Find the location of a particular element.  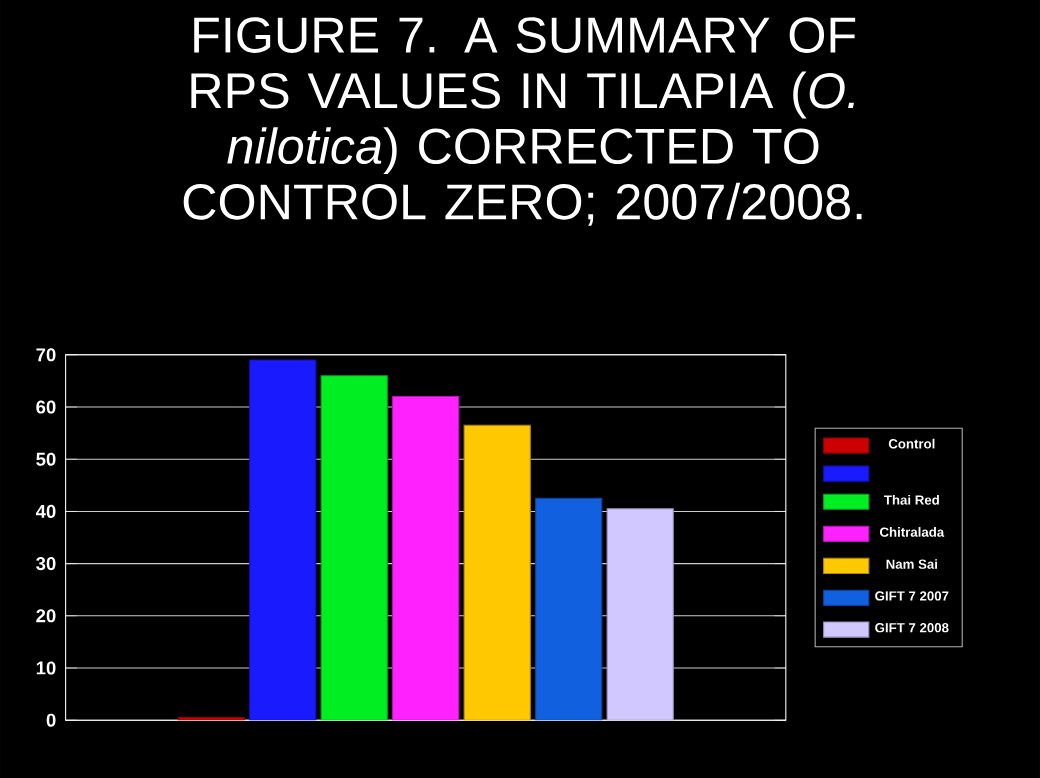

y-tick-label: 40 is located at coordinates (45, 511).